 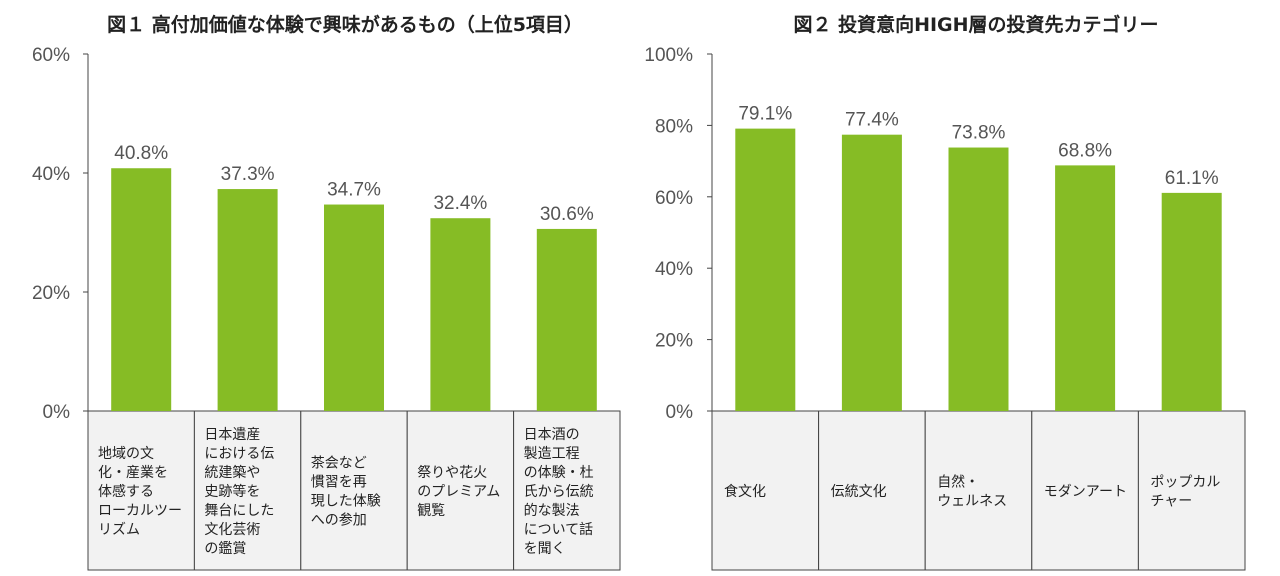 I want to click on chart1-category-label: 的な製法, so click(x=552, y=511).